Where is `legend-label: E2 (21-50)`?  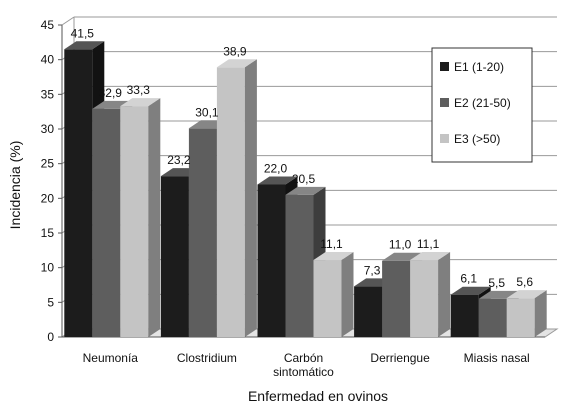 legend-label: E2 (21-50) is located at coordinates (482, 103).